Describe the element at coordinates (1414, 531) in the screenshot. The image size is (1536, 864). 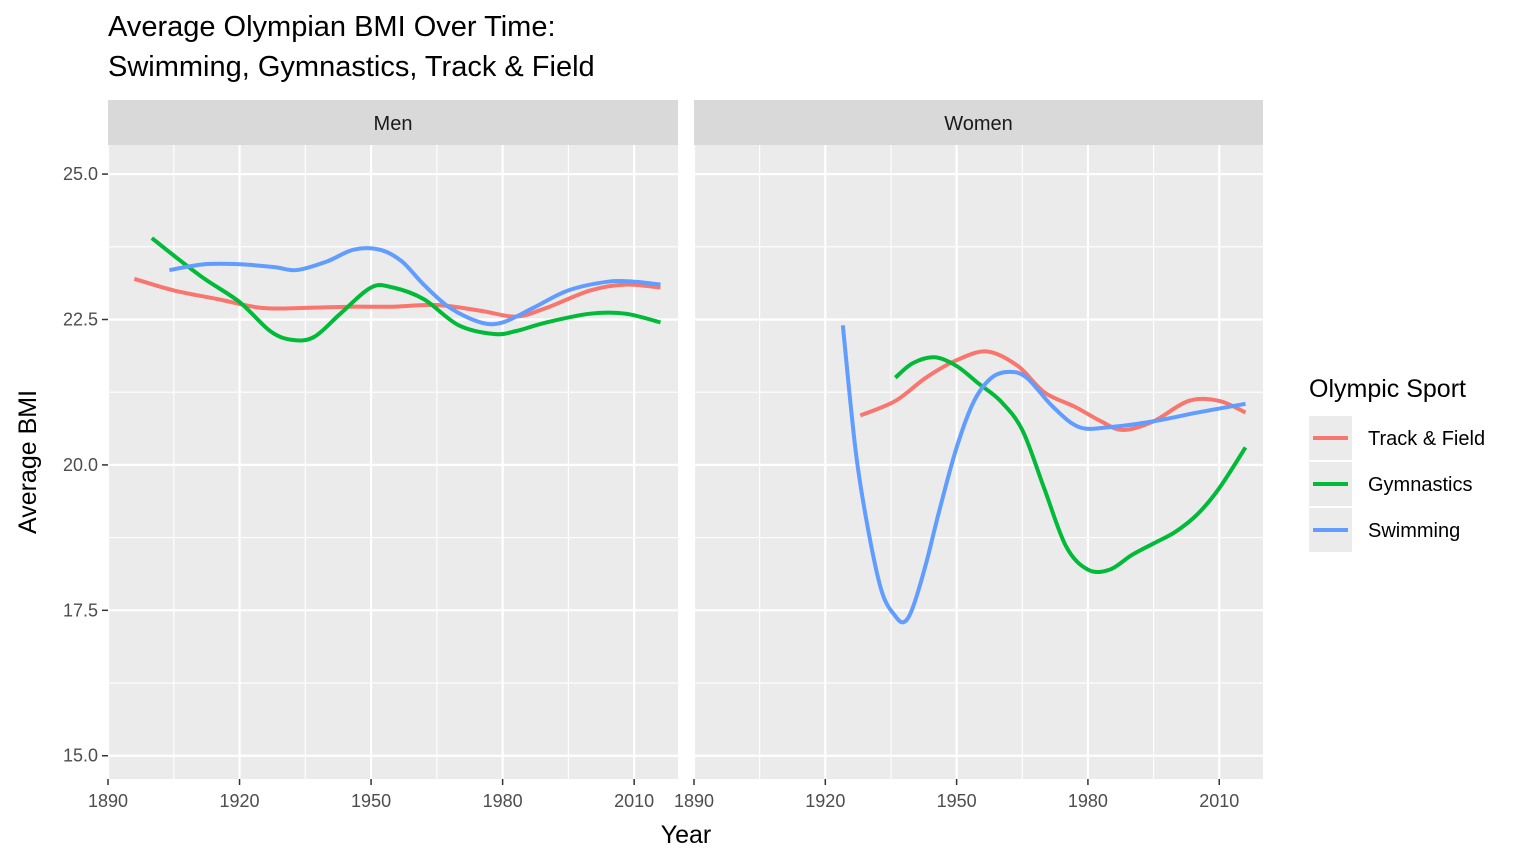
I see `legend-label-swimming: Swimming` at that location.